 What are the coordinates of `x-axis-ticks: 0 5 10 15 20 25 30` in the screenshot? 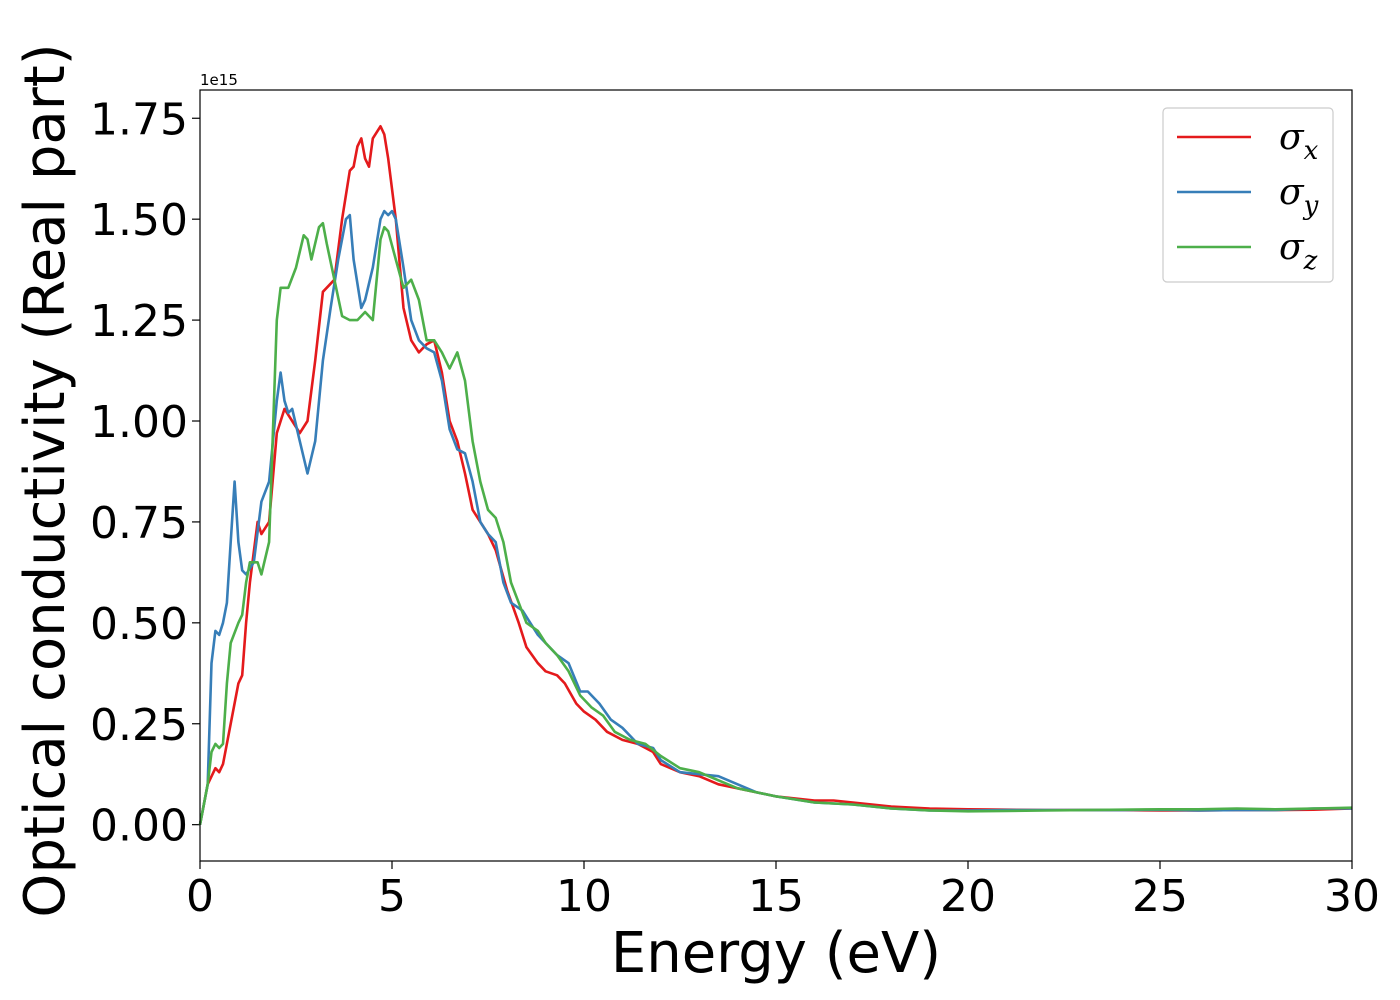 It's located at (783, 891).